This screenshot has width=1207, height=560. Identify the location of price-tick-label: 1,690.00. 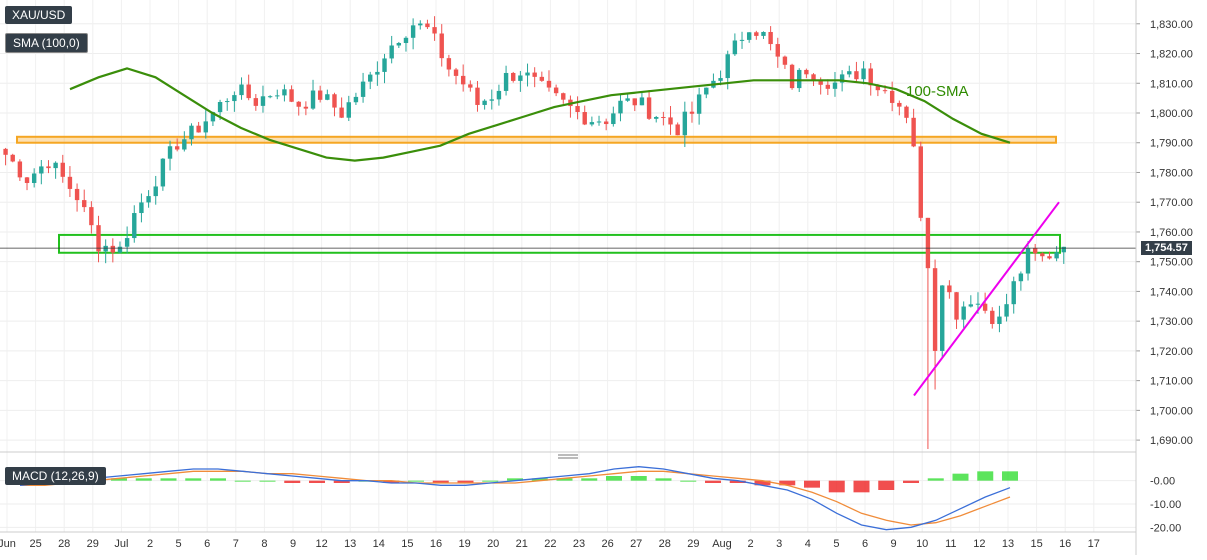
(1171, 441).